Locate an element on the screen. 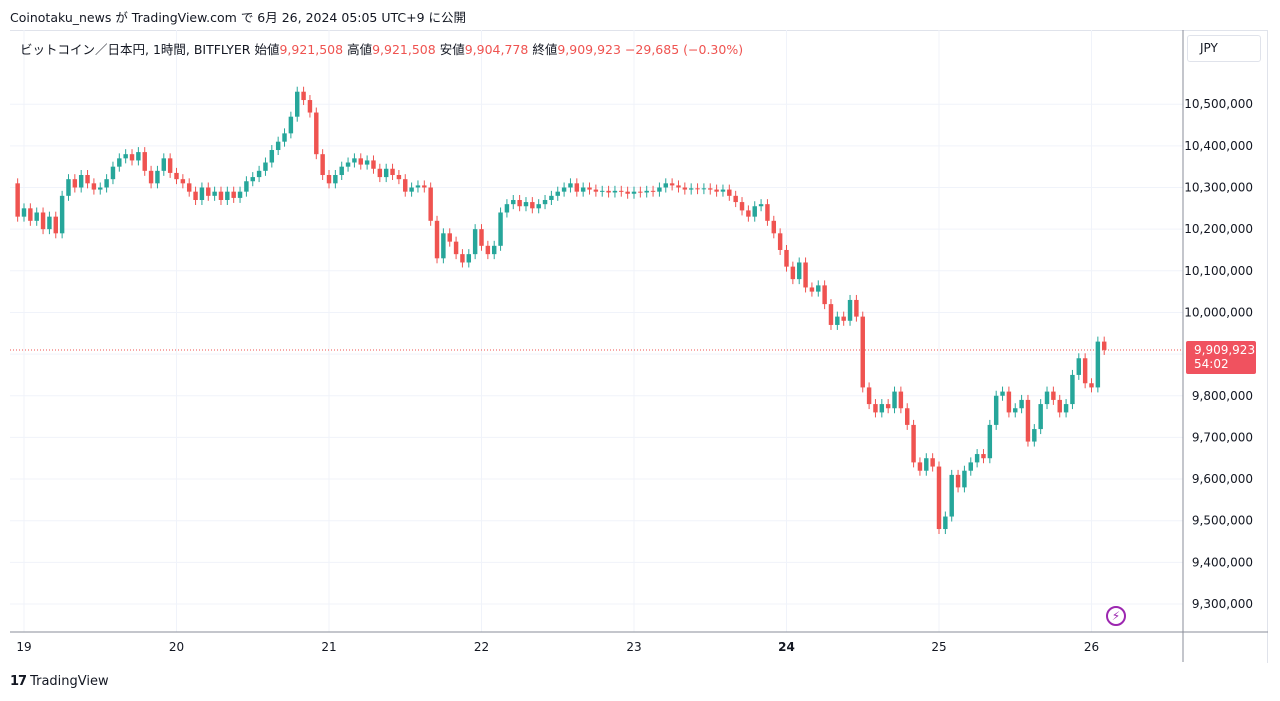  low-label: 安値 is located at coordinates (452, 49).